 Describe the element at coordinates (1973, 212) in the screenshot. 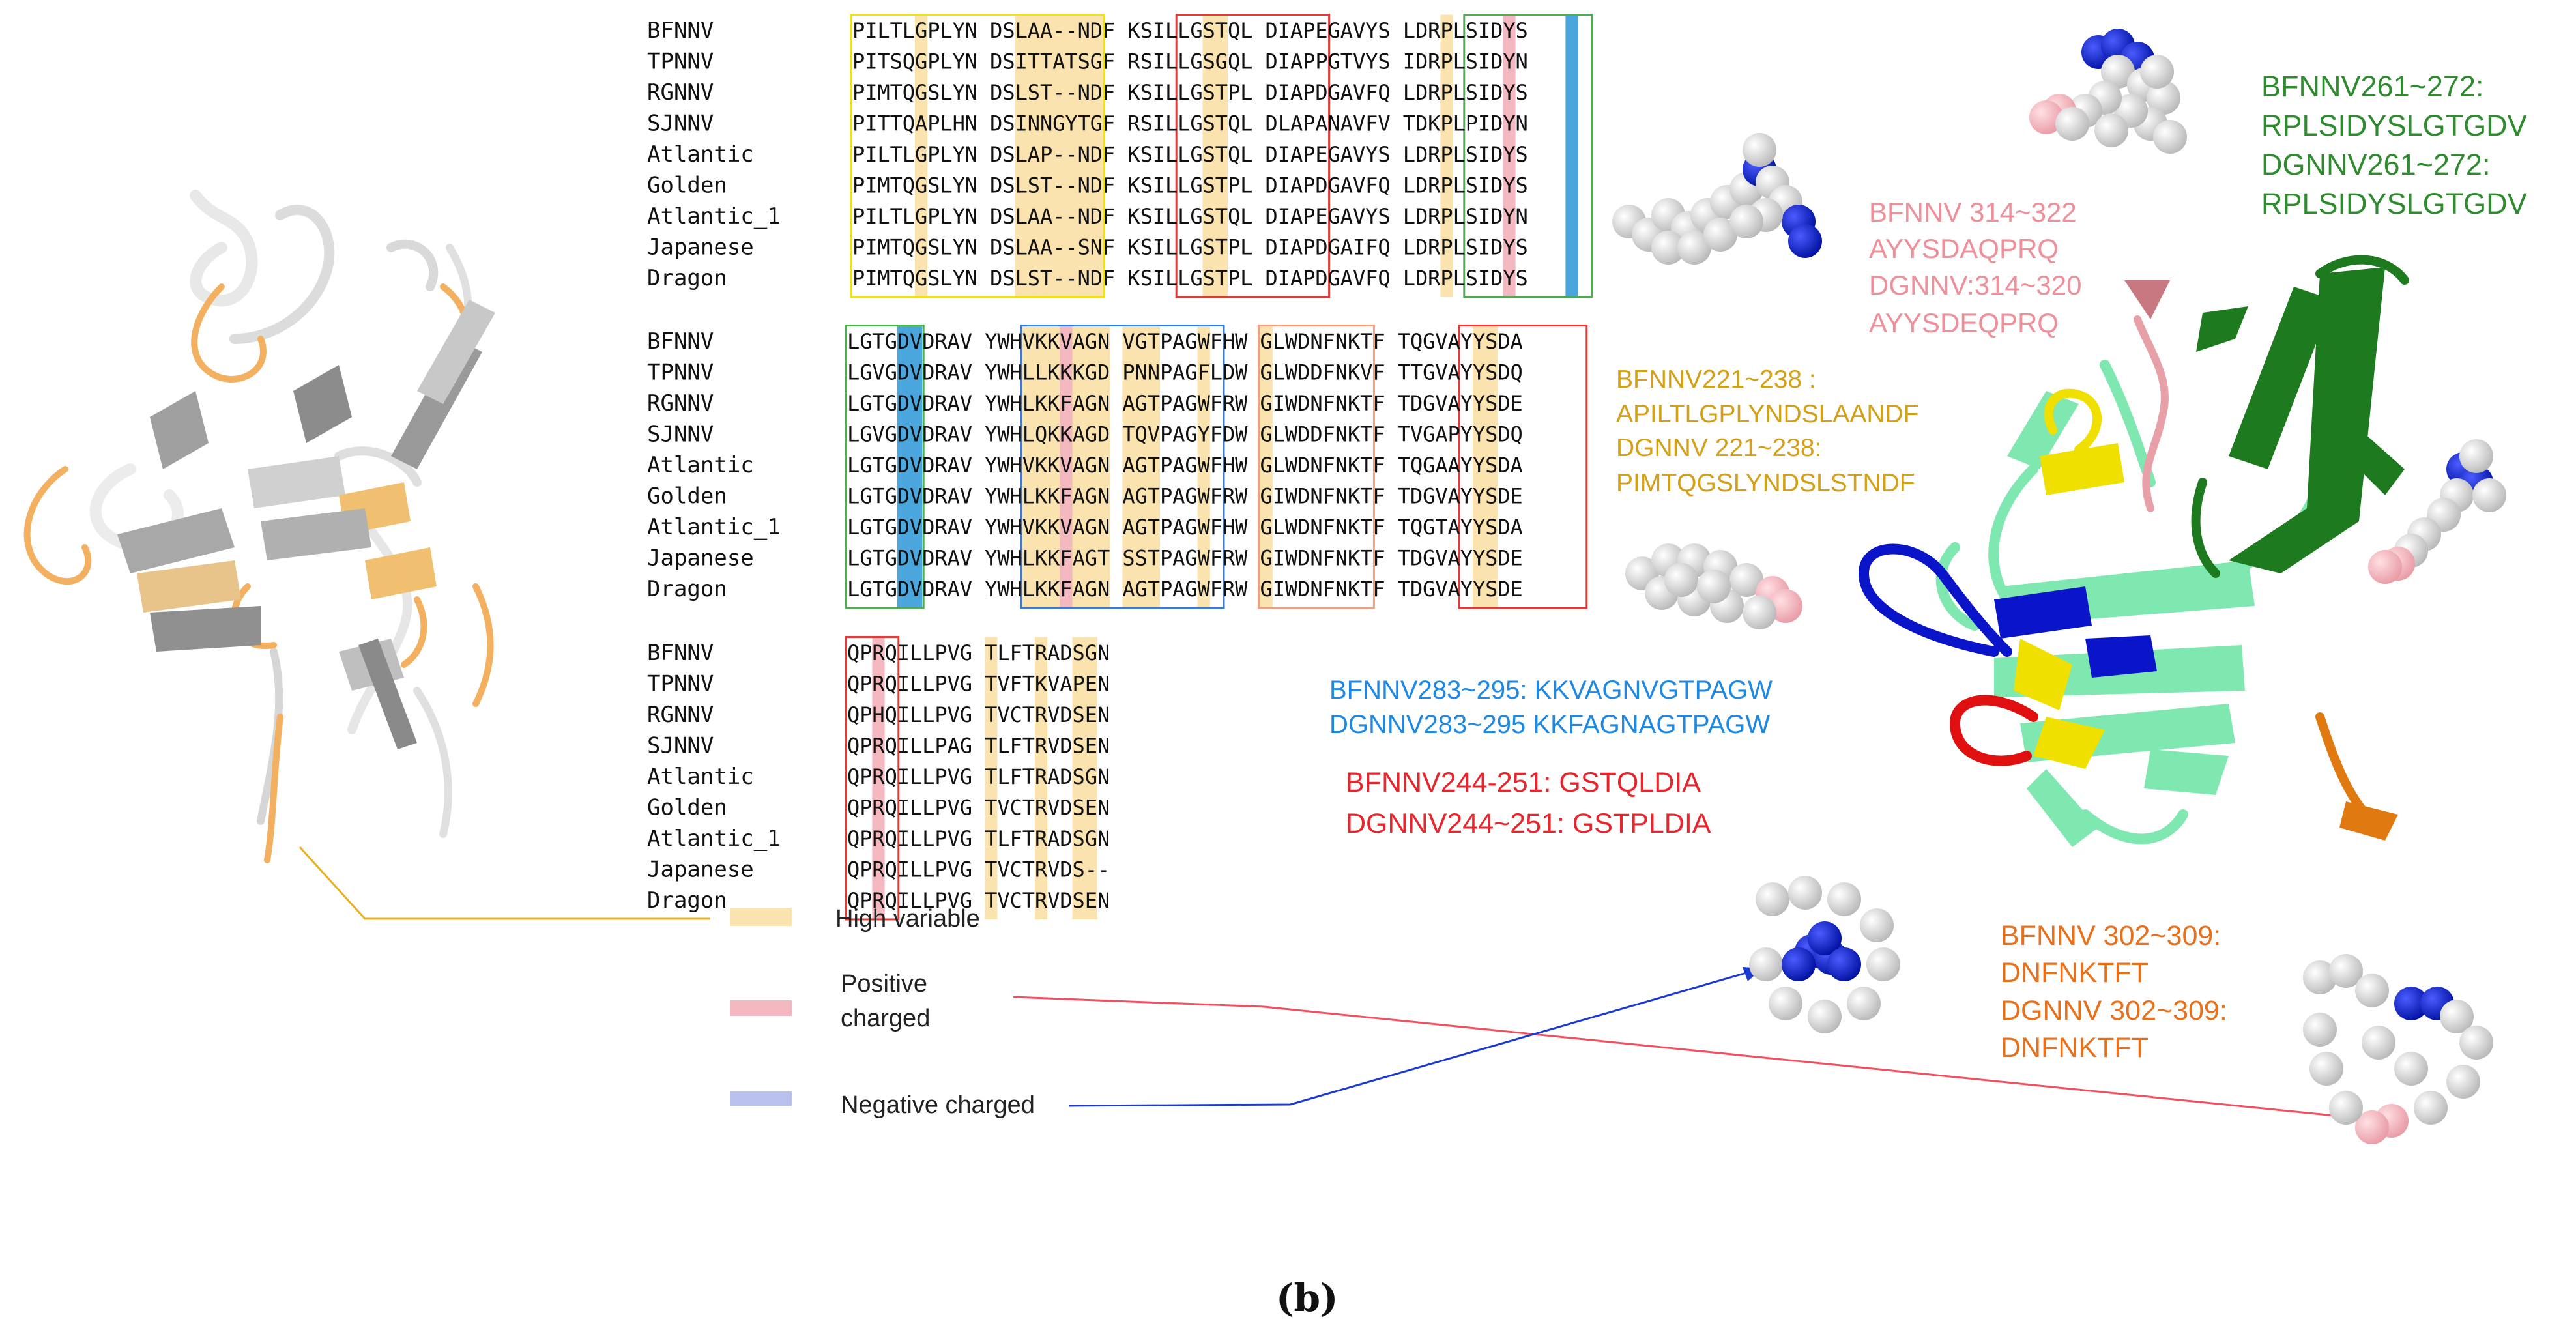

I see `annotation-pink-bfnnv-range: BFNNV 314~322` at that location.